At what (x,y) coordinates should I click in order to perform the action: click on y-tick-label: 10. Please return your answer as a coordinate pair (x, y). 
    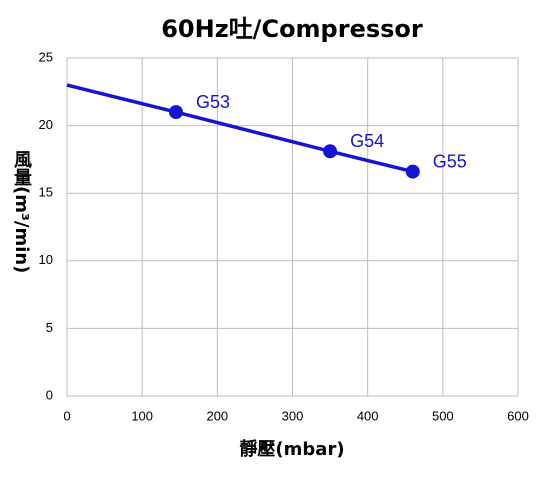
    Looking at the image, I should click on (46, 259).